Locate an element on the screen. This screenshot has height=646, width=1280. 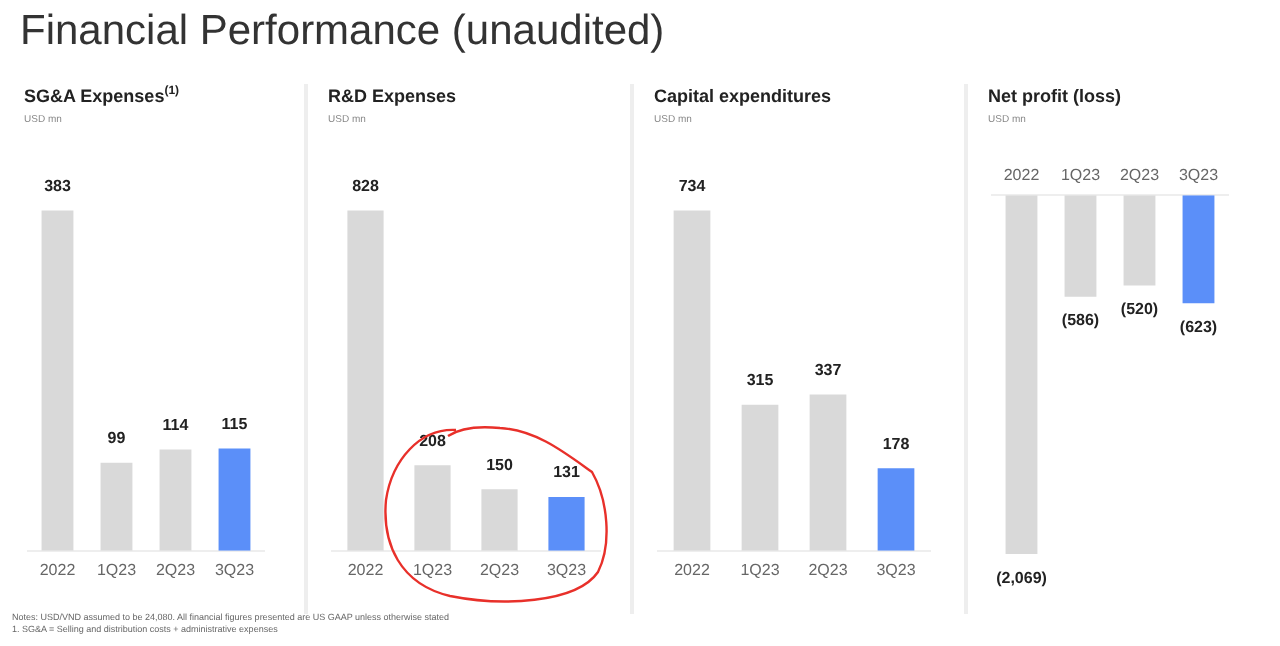
chart-title: SG&A Expenses$^{(1)}$ is located at coordinates (102, 96).